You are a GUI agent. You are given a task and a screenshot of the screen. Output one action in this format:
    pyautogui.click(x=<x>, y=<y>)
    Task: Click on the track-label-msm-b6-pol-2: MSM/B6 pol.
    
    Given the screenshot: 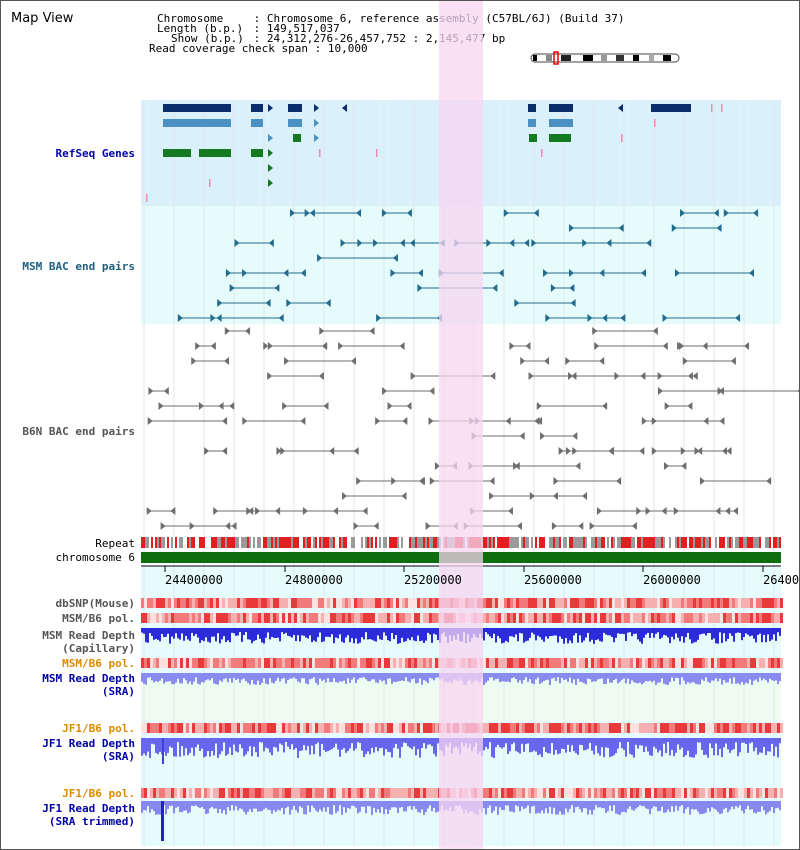 What is the action you would take?
    pyautogui.click(x=98, y=663)
    